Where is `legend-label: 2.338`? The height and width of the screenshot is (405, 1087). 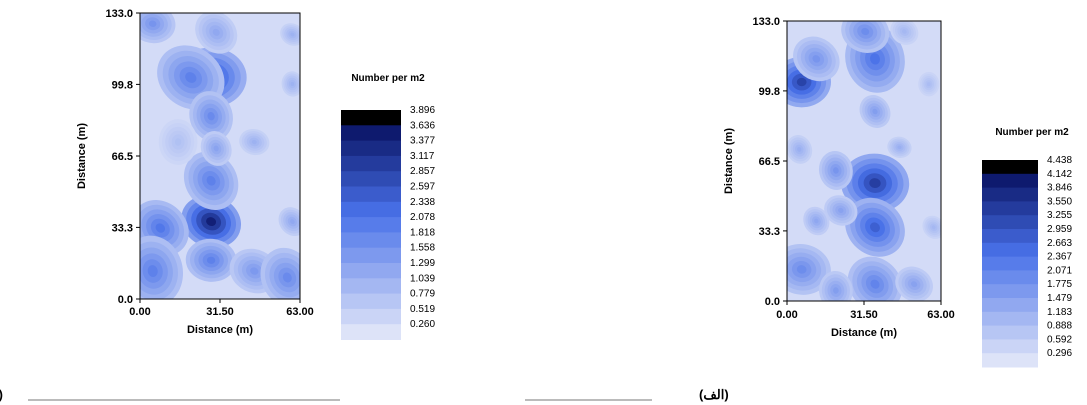
legend-label: 2.338 is located at coordinates (422, 202).